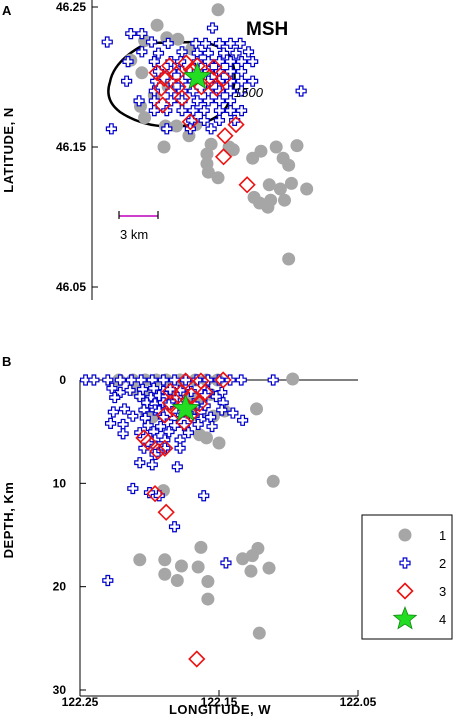 This screenshot has width=461, height=718. I want to click on panel-b-x-tick-label: 122.25, so click(80, 702).